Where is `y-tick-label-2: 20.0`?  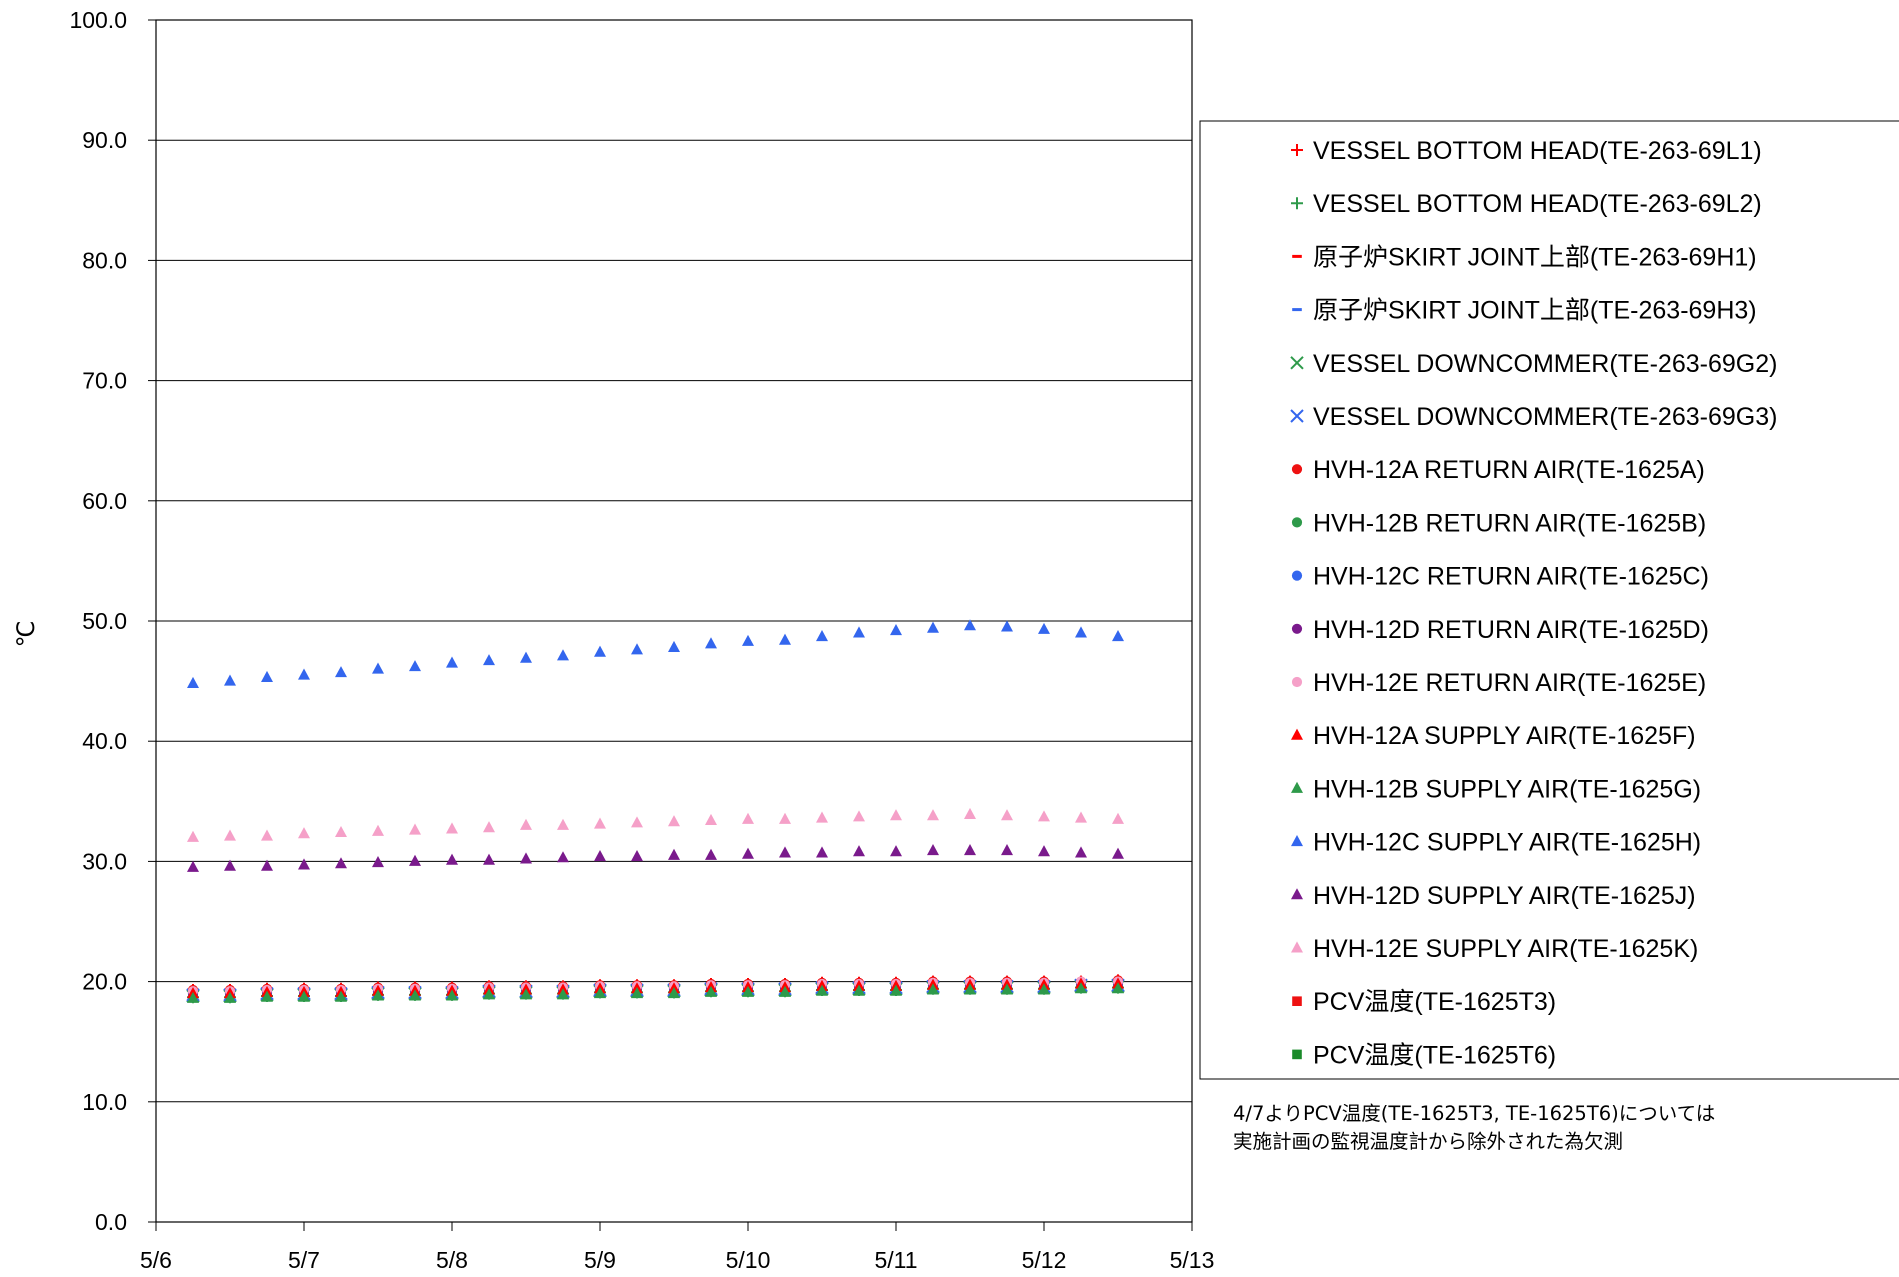
y-tick-label-2: 20.0 is located at coordinates (104, 982).